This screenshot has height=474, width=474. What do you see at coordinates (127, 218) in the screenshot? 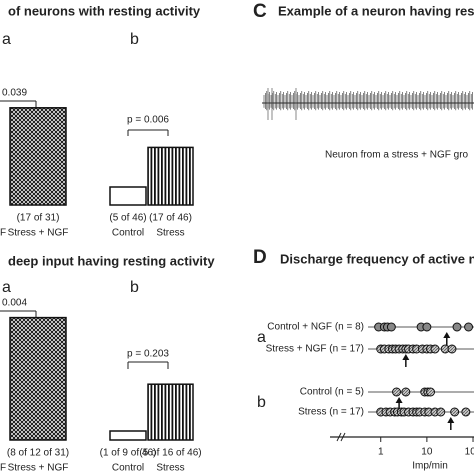
I see `count-label: (5 of 46)` at bounding box center [127, 218].